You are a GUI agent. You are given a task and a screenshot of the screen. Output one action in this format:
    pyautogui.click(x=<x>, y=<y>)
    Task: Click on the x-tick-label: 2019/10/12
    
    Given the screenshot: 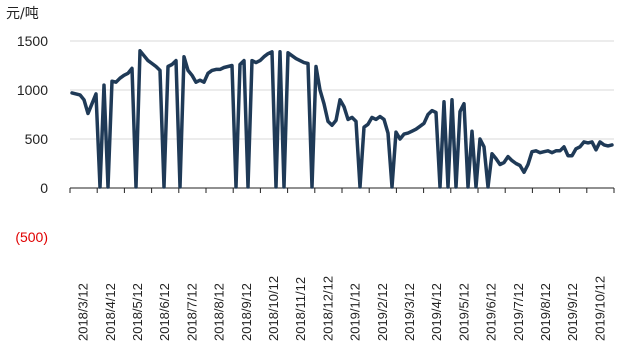 What is the action you would take?
    pyautogui.click(x=599, y=308)
    